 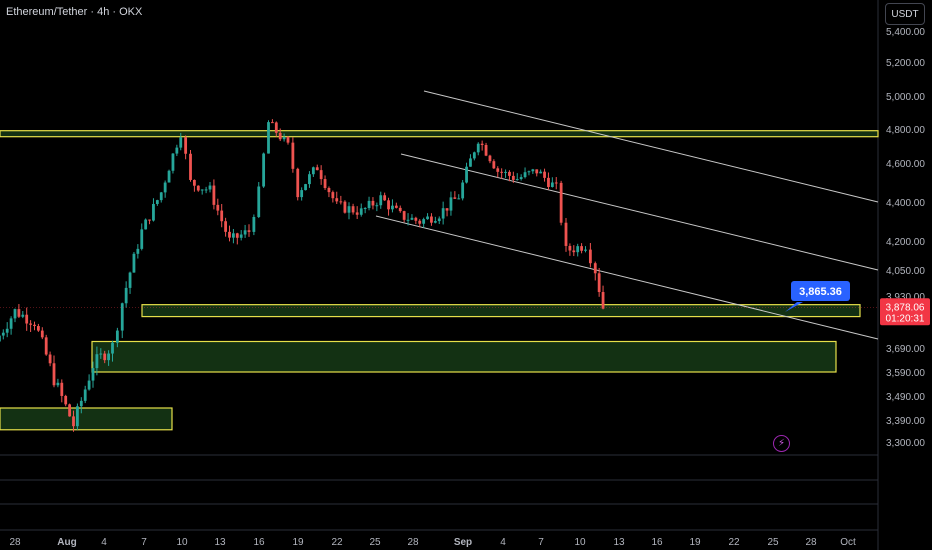 I want to click on x-tick-label: Oct, so click(x=848, y=542).